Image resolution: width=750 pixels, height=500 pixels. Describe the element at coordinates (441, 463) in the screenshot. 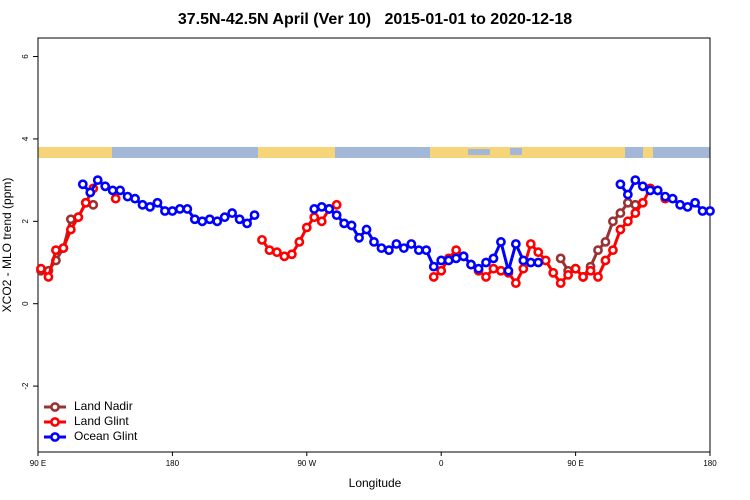

I see `x-tick-label: 0` at that location.